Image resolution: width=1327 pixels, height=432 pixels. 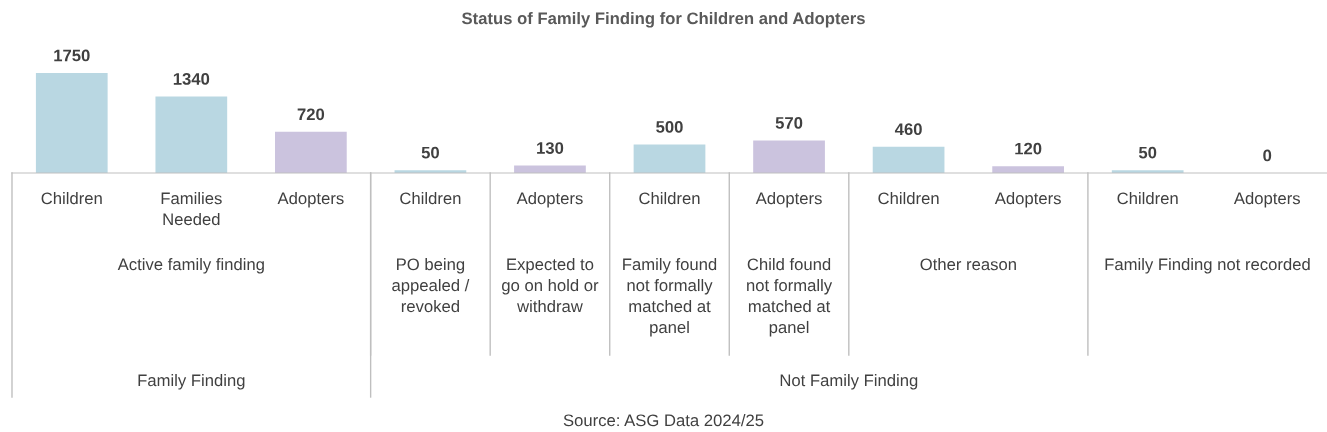 I want to click on chart-title: Status of Family Finding for Children and Adopters, so click(x=663, y=20).